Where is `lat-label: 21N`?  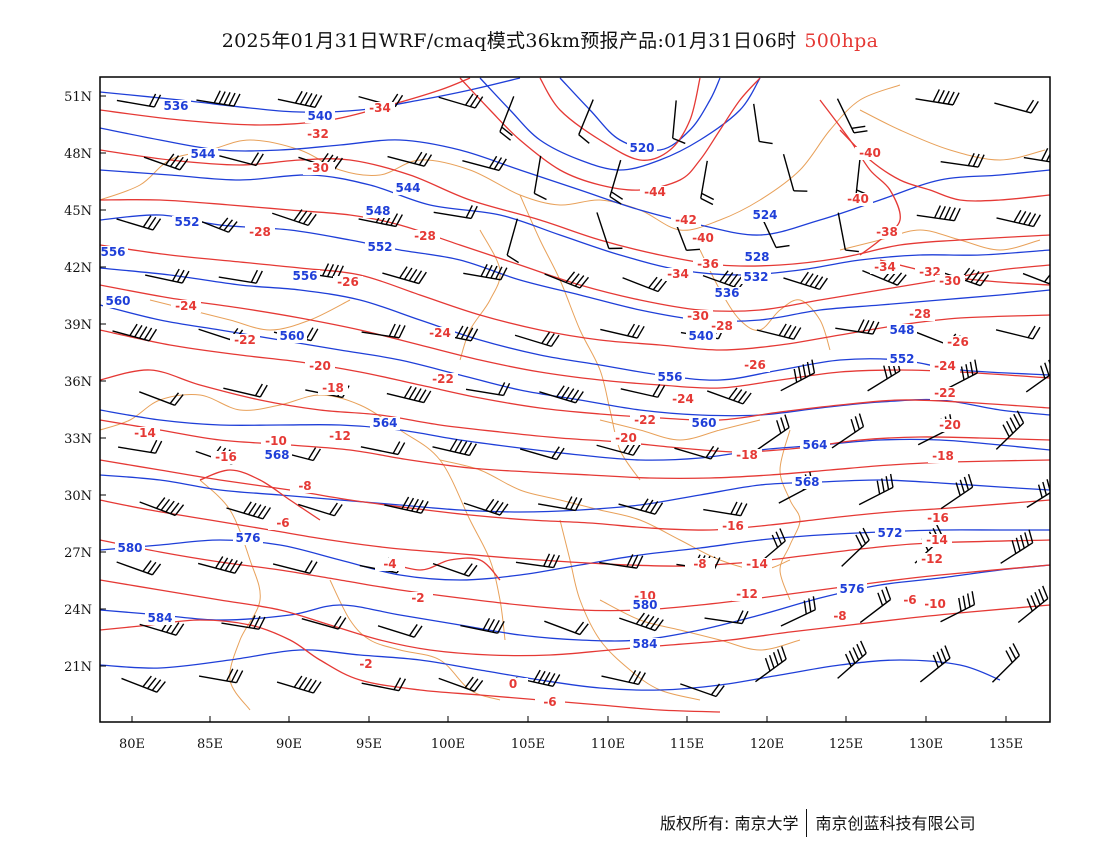
lat-label: 21N is located at coordinates (78, 667).